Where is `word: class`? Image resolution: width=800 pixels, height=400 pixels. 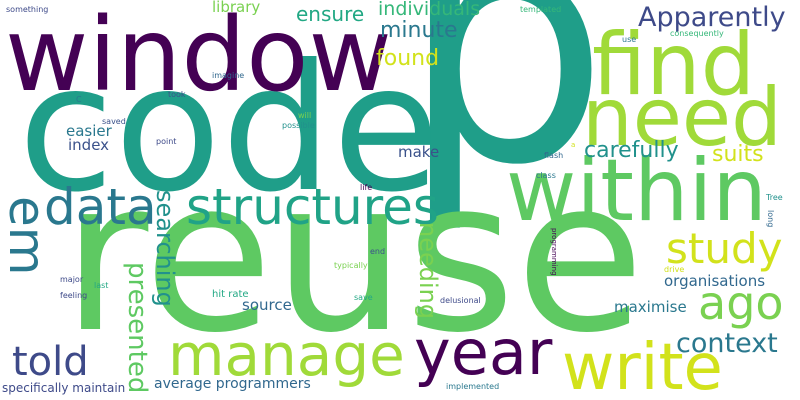
word: class is located at coordinates (546, 175).